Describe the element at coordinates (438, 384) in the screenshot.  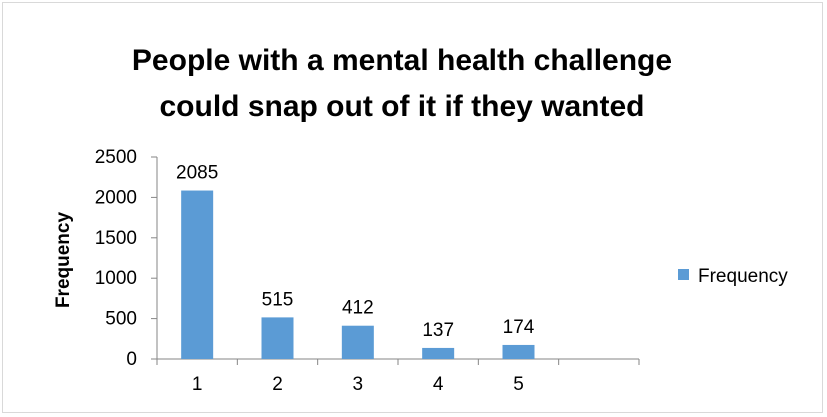
I see `x-tick-label: 4` at that location.